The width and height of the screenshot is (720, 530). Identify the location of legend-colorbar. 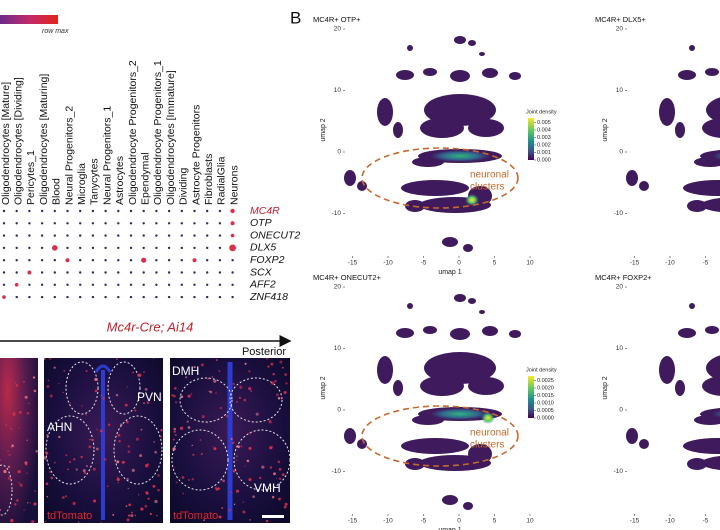
(531, 139).